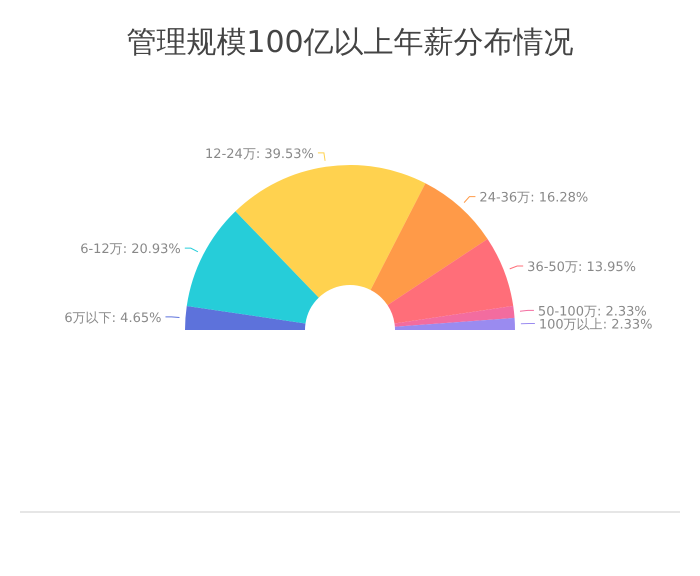 This screenshot has height=576, width=700. What do you see at coordinates (570, 324) in the screenshot?
I see `slice-label: 100万以上` at bounding box center [570, 324].